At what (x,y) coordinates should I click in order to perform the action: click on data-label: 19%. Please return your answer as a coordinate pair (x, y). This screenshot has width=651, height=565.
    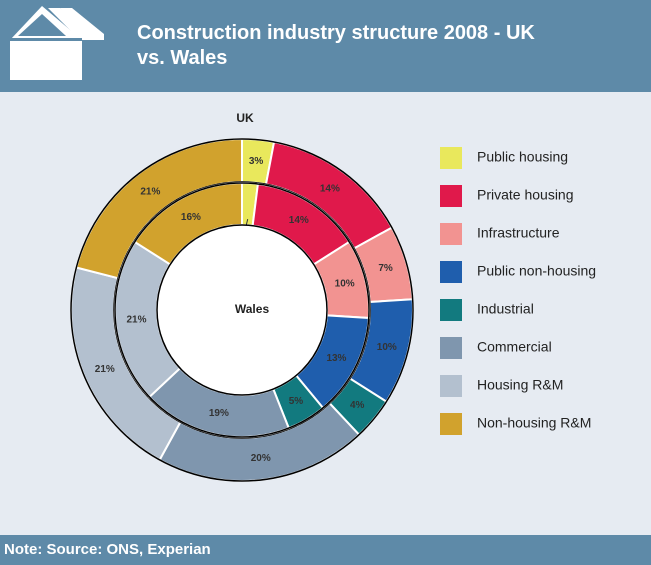
    Looking at the image, I should click on (219, 413).